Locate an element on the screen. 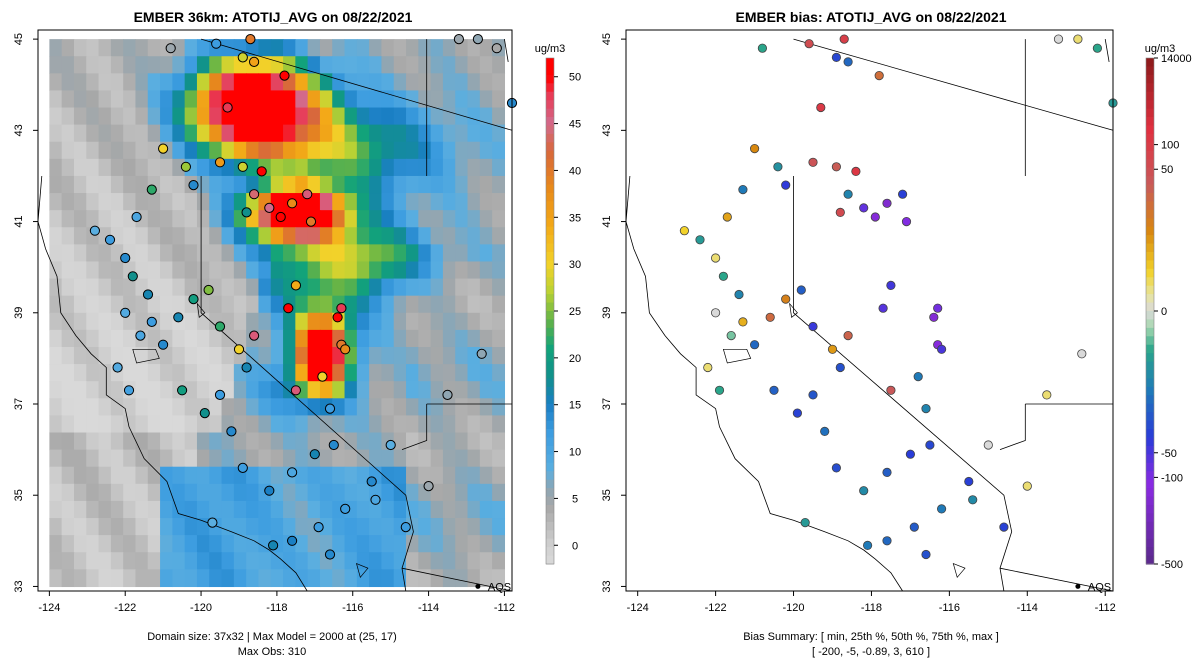 The image size is (1200, 672). right-colorbar: 14000 100 50 0 -50 -100 -500 is located at coordinates (1168, 312).